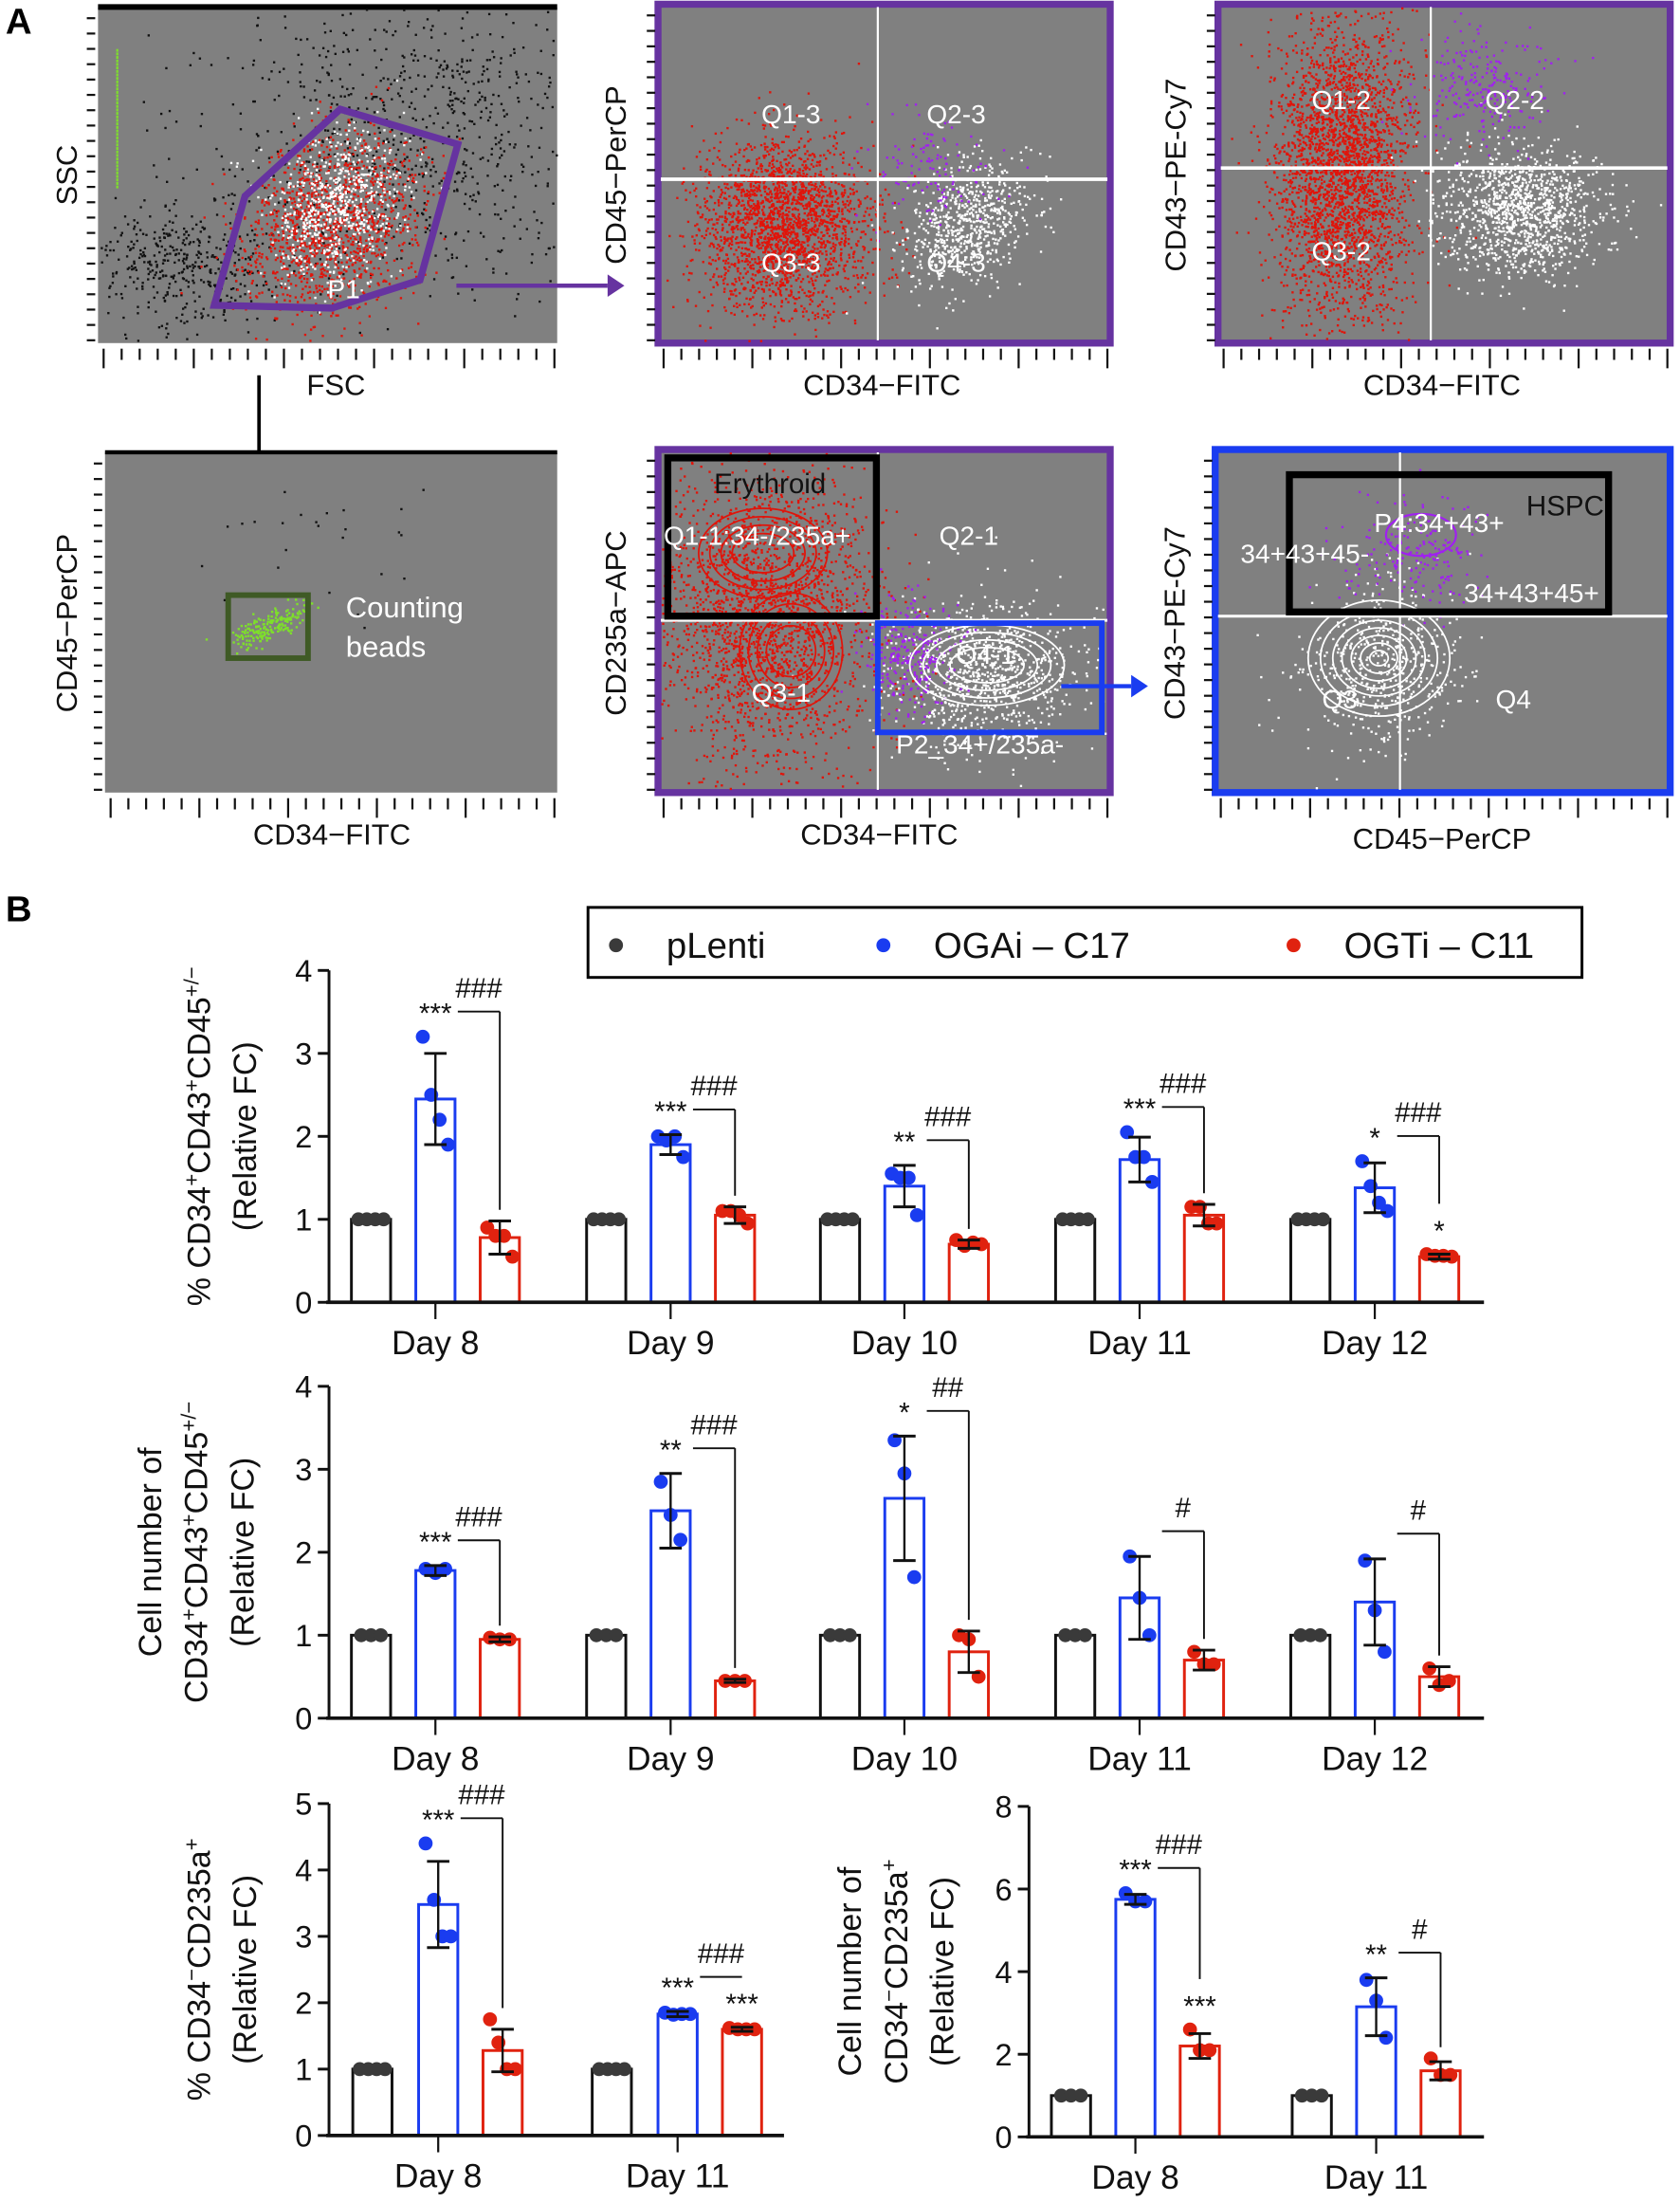 Image resolution: width=1680 pixels, height=2202 pixels. Describe the element at coordinates (337, 208) in the screenshot. I see `gate-p1` at that location.